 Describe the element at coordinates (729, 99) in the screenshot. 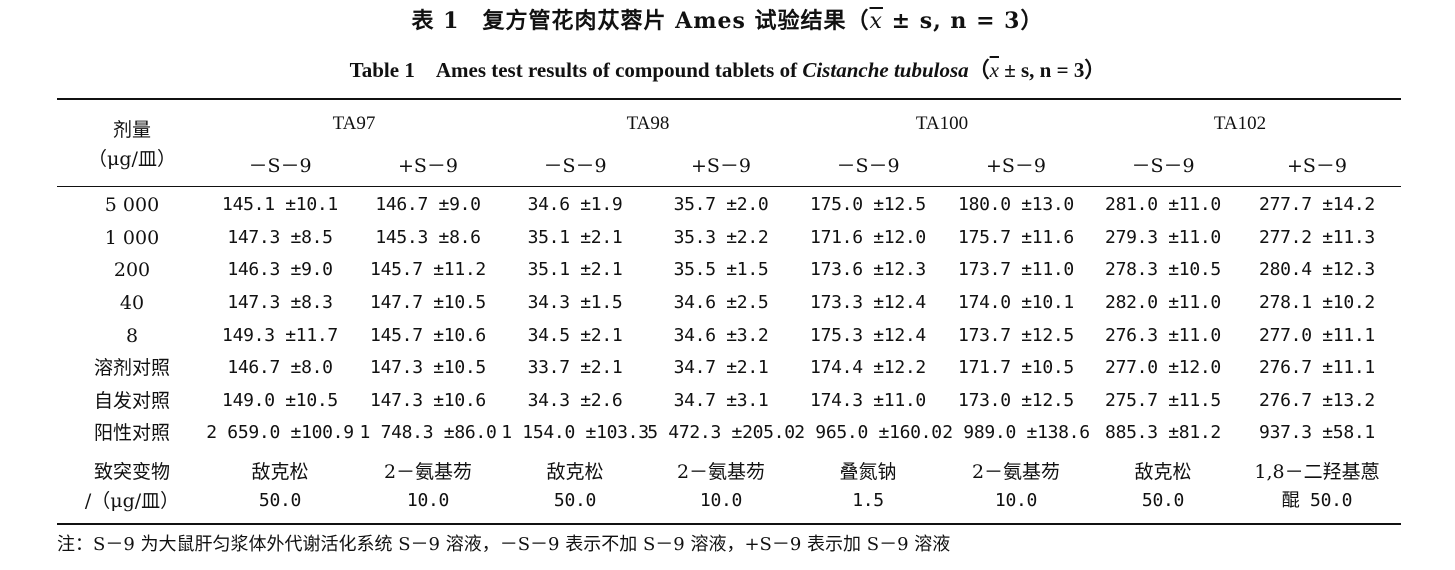

I see `table-top-rule` at that location.